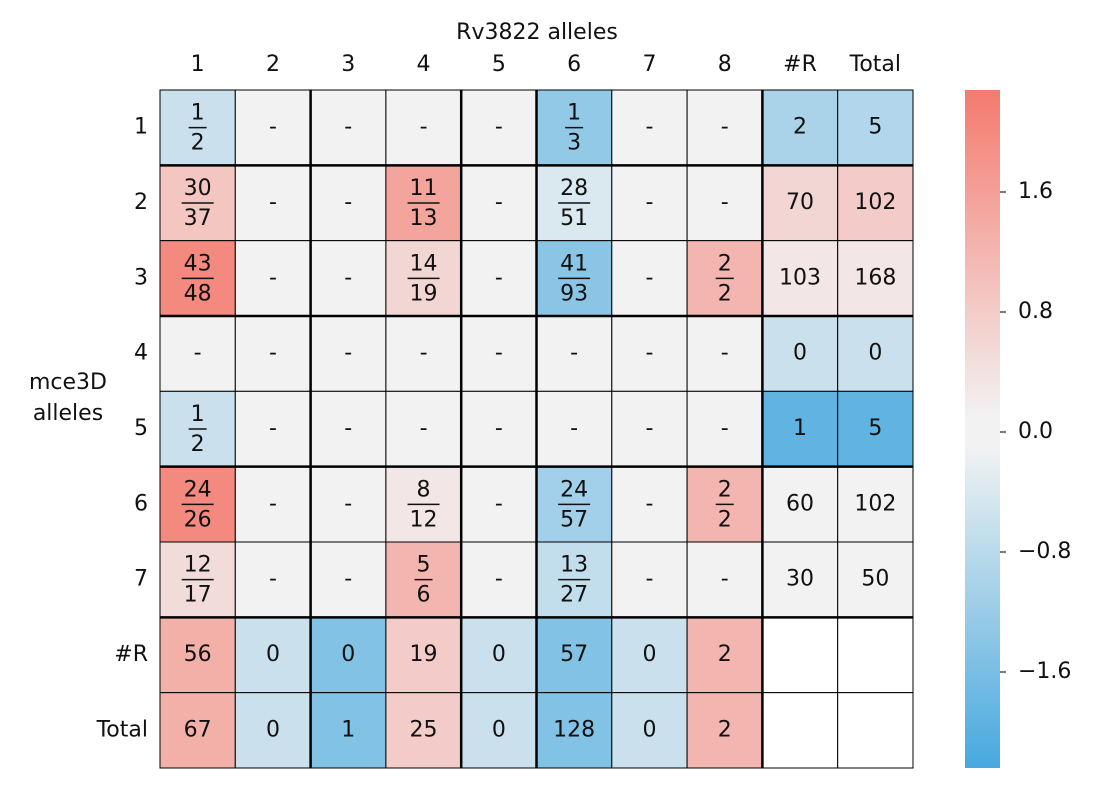  Describe the element at coordinates (1035, 191) in the screenshot. I see `colorbar-tick-label: 1.6` at that location.